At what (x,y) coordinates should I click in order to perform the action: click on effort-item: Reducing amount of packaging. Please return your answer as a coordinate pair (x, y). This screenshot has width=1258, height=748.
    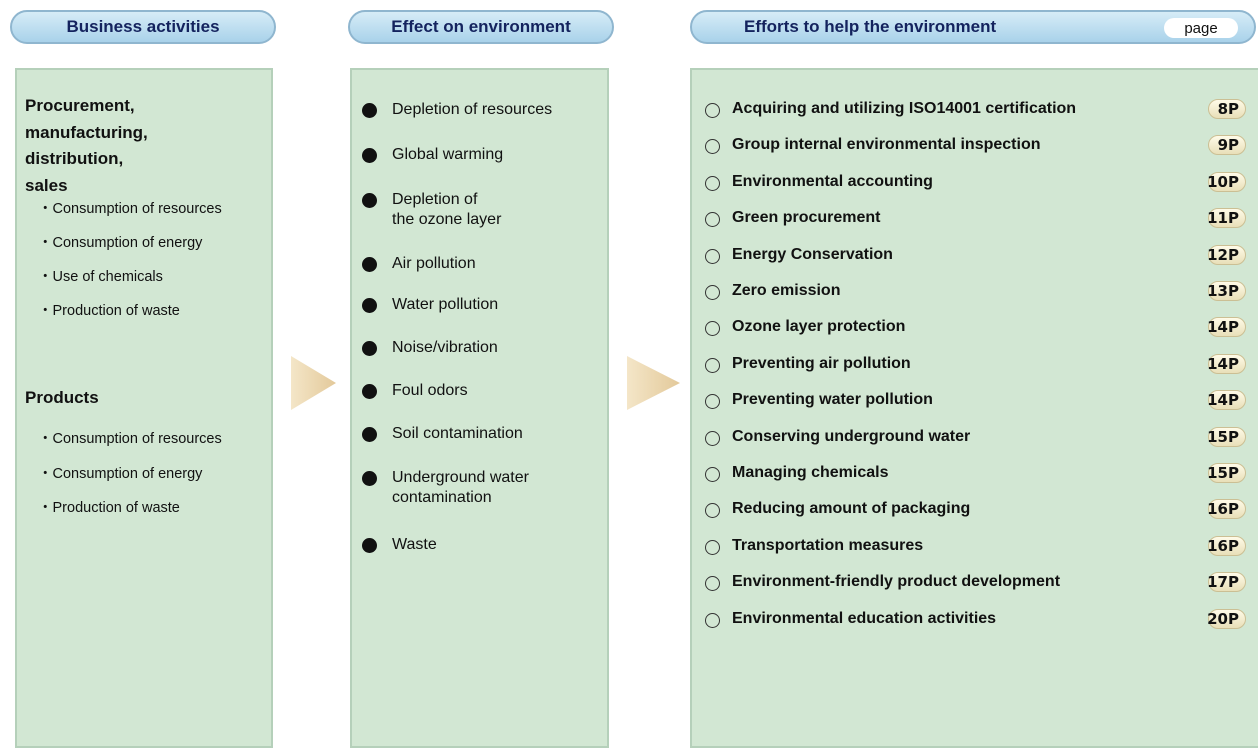
    Looking at the image, I should click on (851, 509).